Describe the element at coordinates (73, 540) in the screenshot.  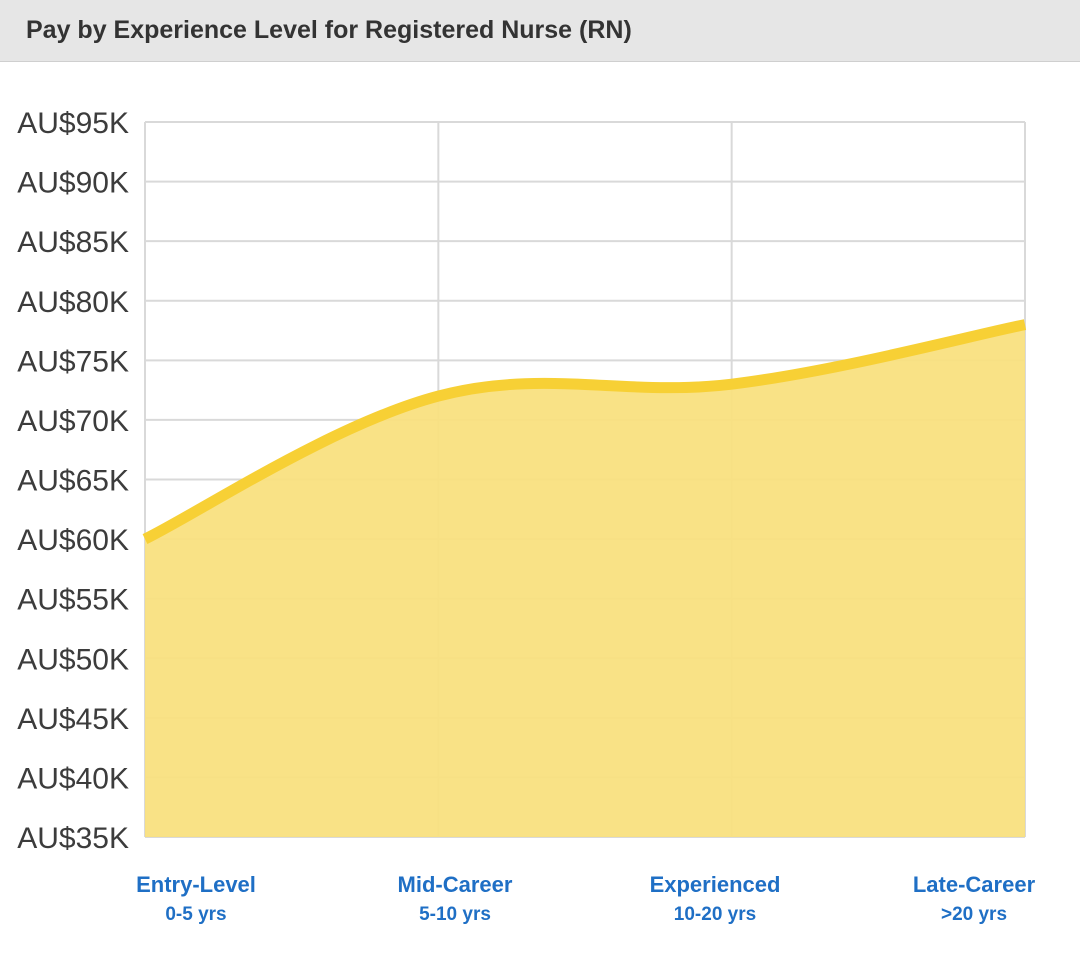
I see `y-tick-label: AU$60K` at that location.